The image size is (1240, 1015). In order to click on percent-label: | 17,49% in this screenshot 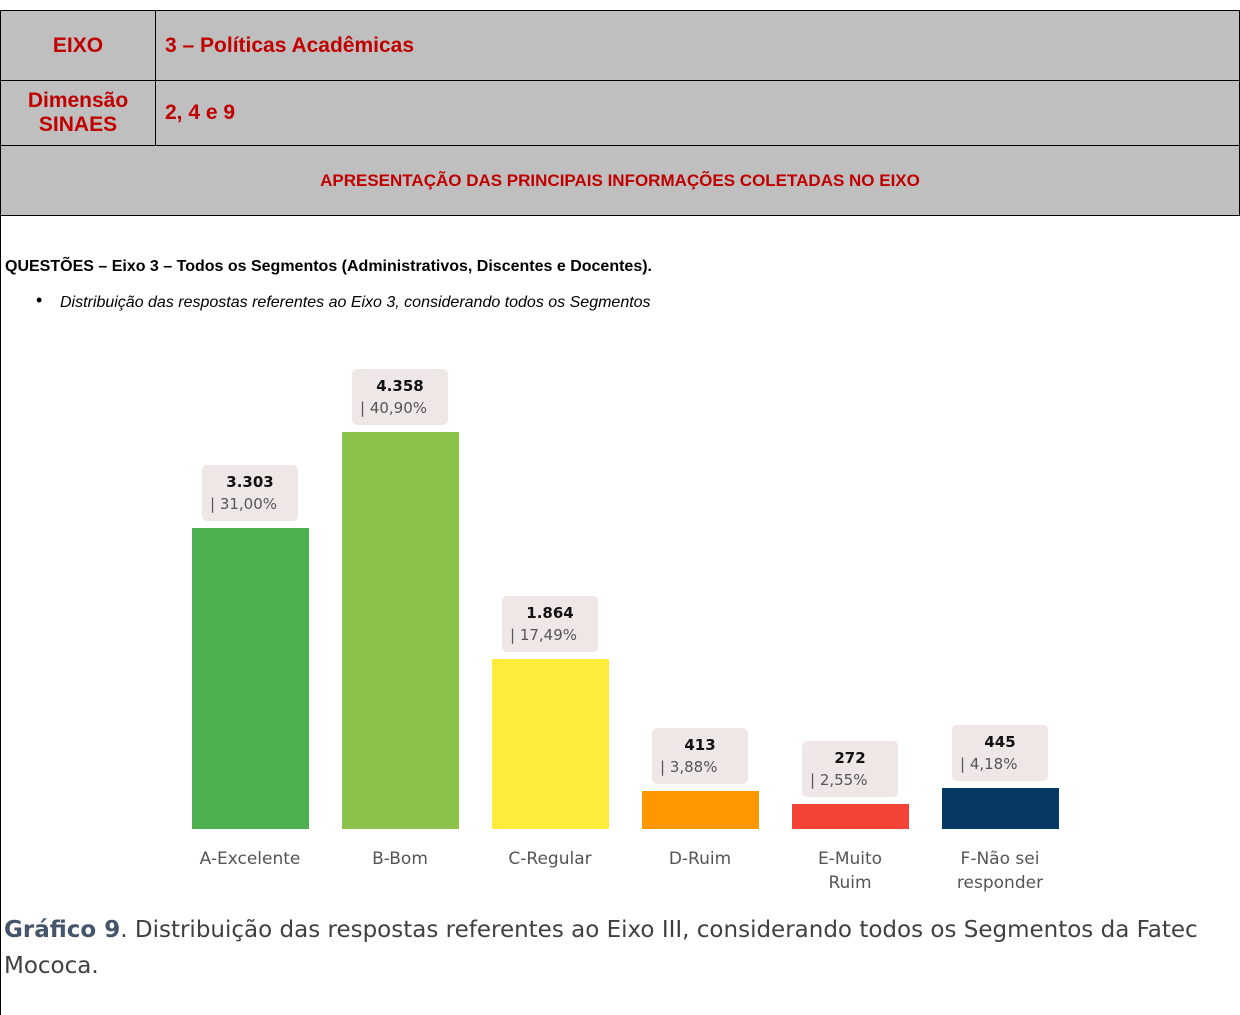, I will do `click(544, 635)`.